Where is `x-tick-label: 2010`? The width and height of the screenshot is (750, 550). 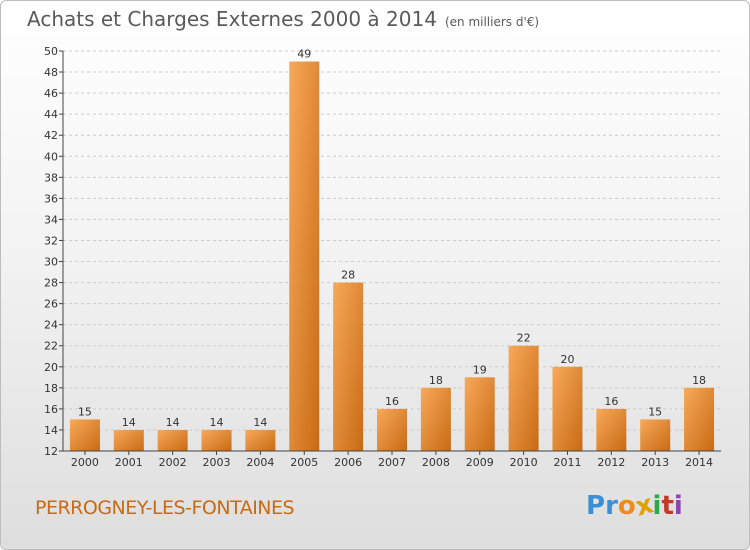 x-tick-label: 2010 is located at coordinates (524, 462).